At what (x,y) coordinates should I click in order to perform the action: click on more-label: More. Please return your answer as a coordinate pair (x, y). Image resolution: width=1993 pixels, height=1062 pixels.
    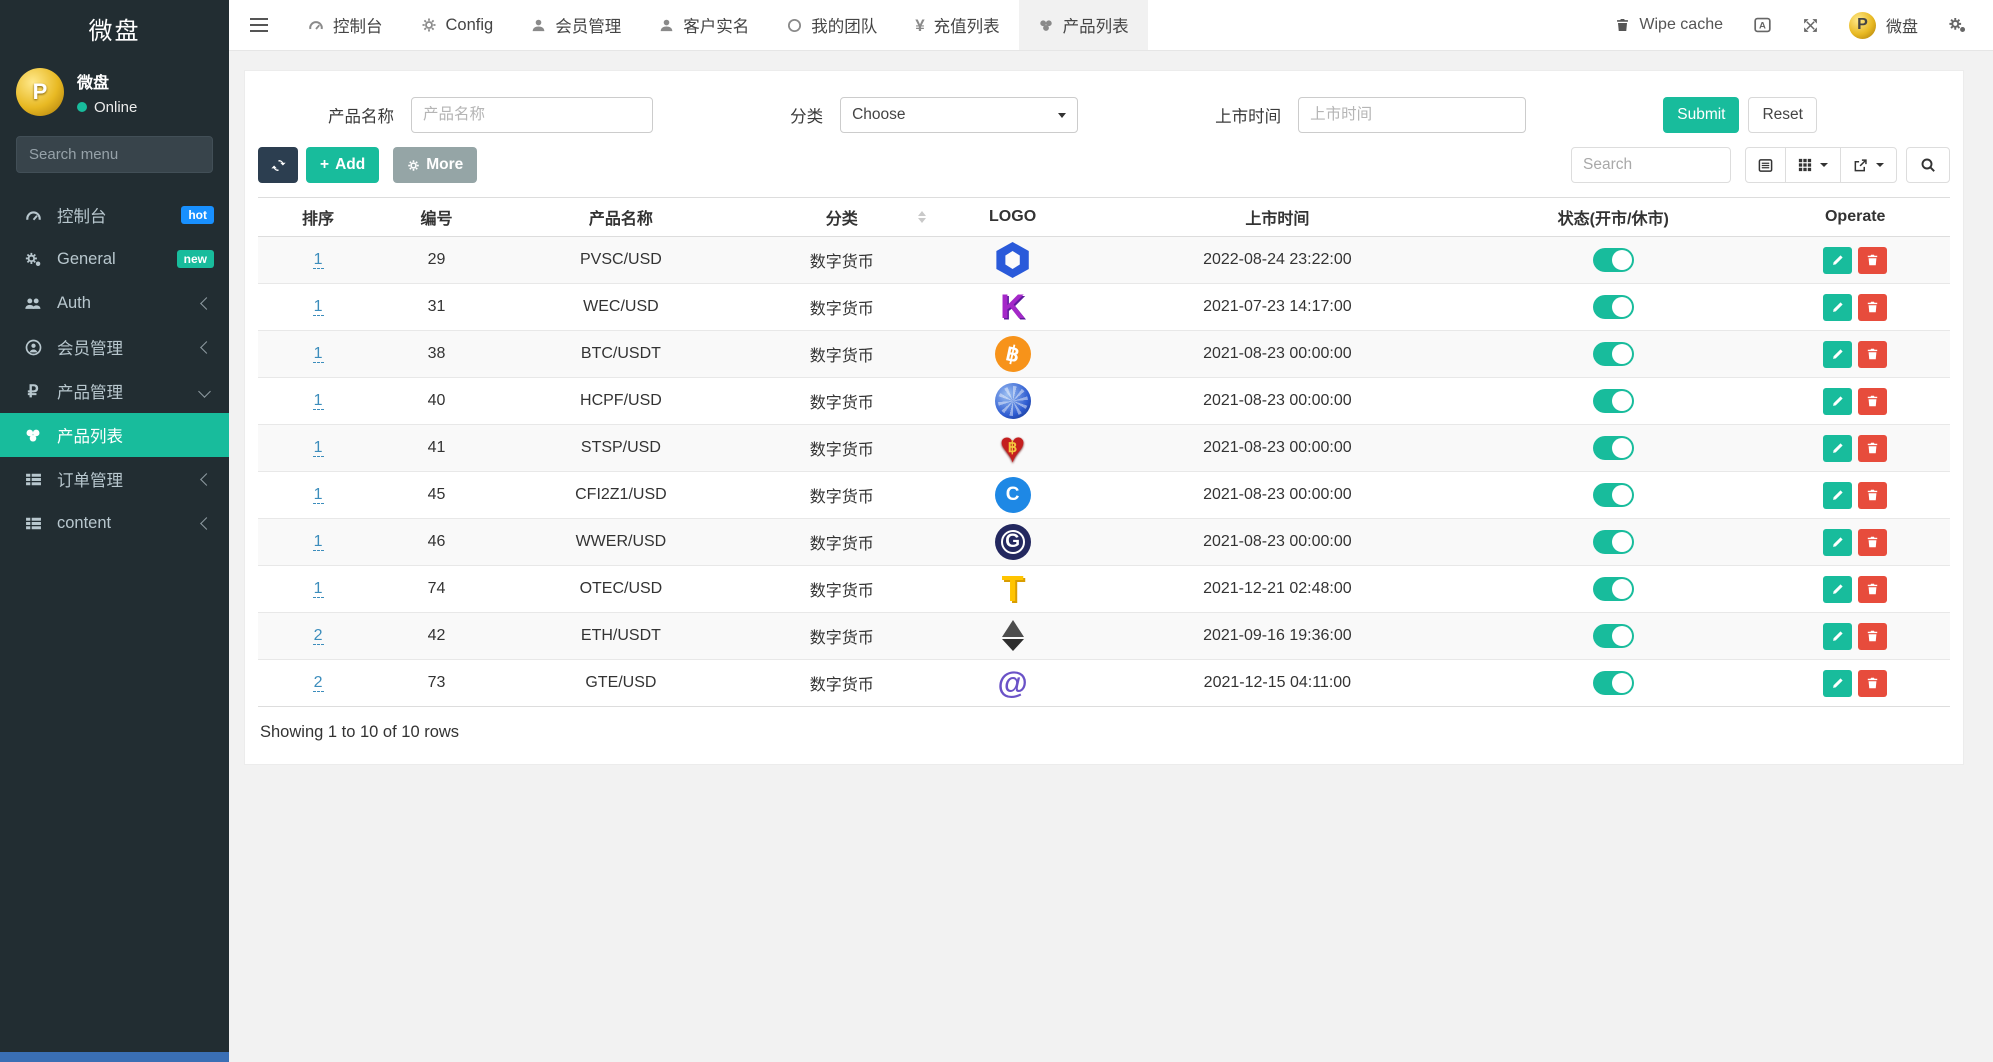
    Looking at the image, I should click on (445, 164).